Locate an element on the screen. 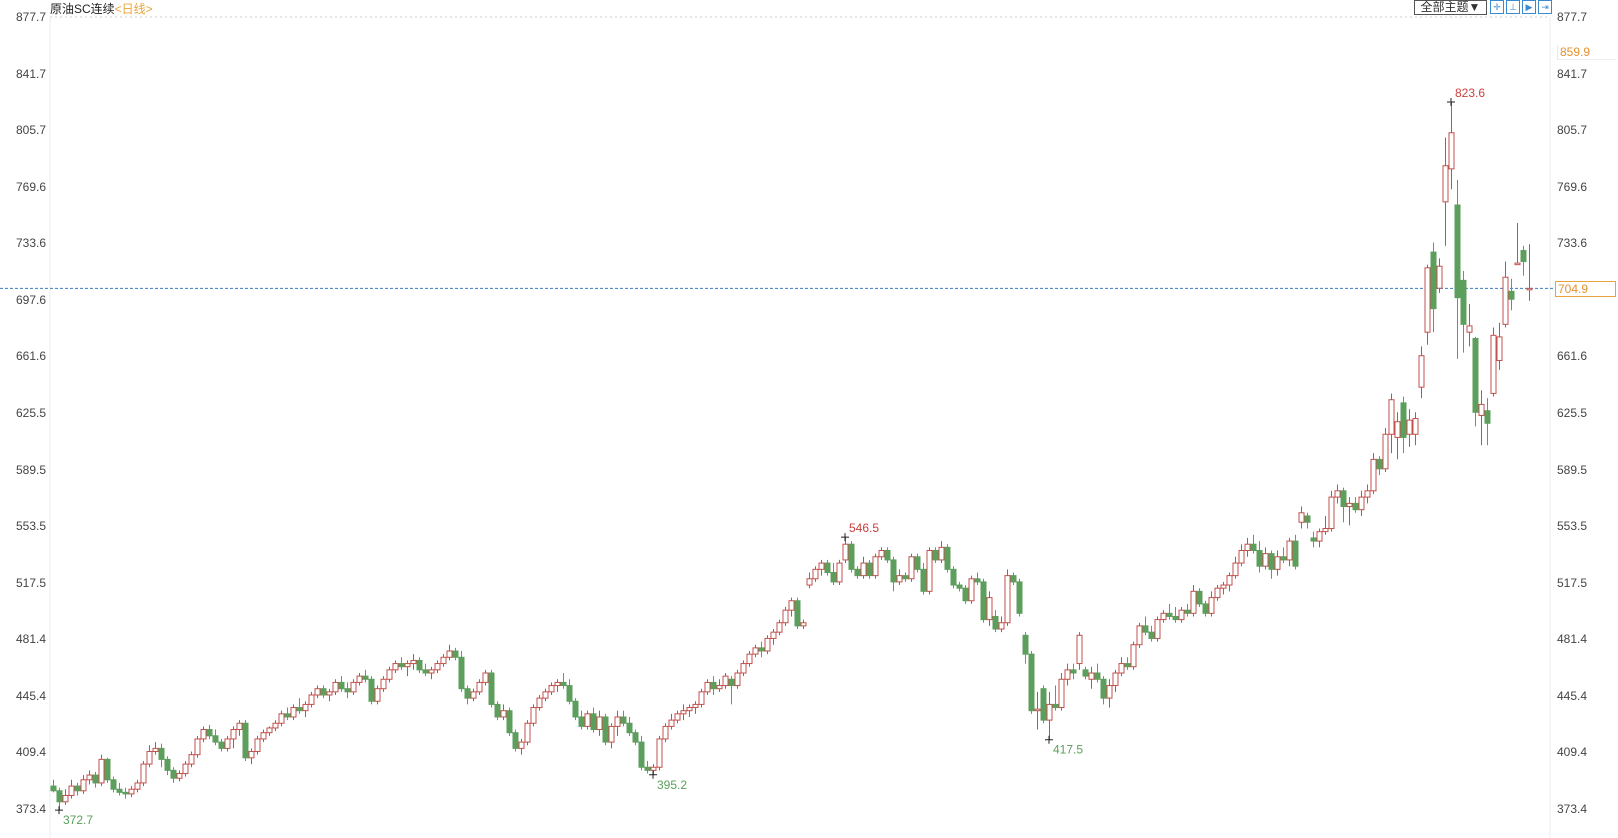 Image resolution: width=1618 pixels, height=838 pixels. theme-dropdown: 全部主题▼ is located at coordinates (1450, 7).